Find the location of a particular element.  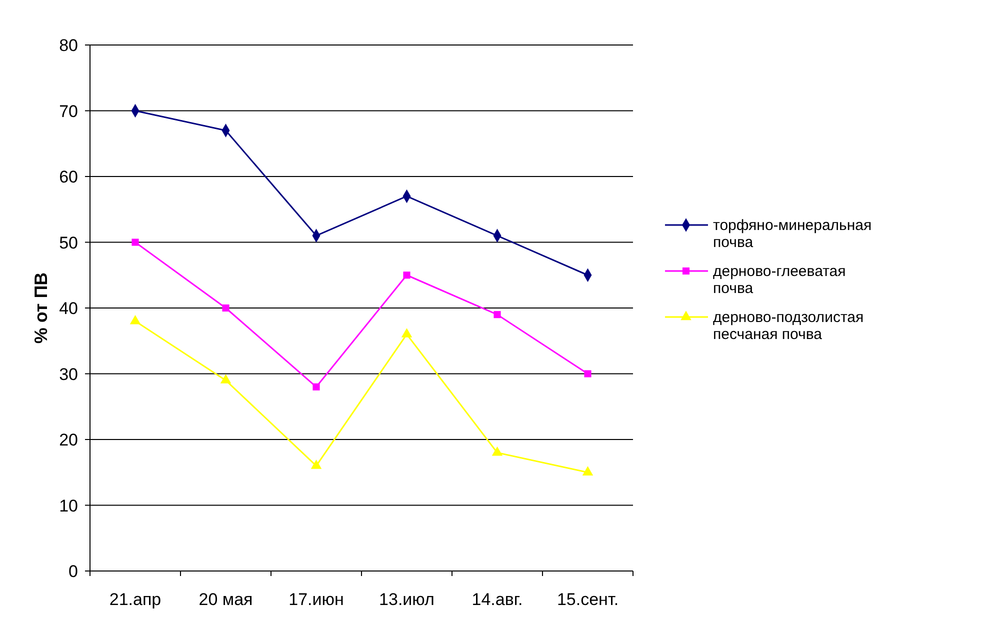

y-tick-label: 20 is located at coordinates (68, 440).